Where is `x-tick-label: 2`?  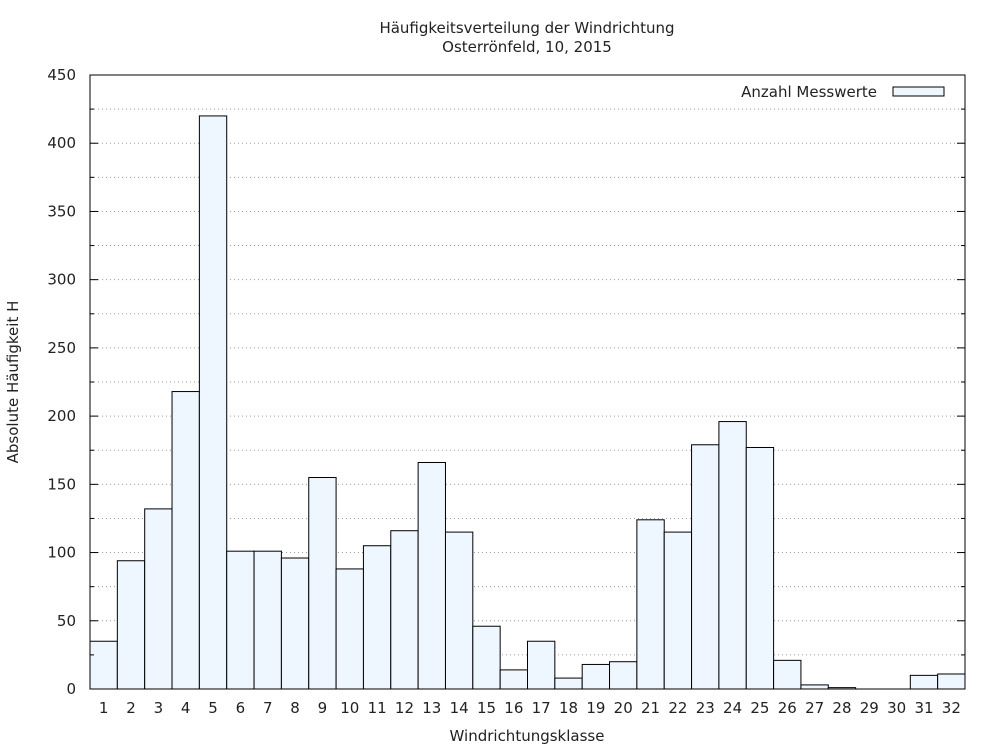
x-tick-label: 2 is located at coordinates (131, 708).